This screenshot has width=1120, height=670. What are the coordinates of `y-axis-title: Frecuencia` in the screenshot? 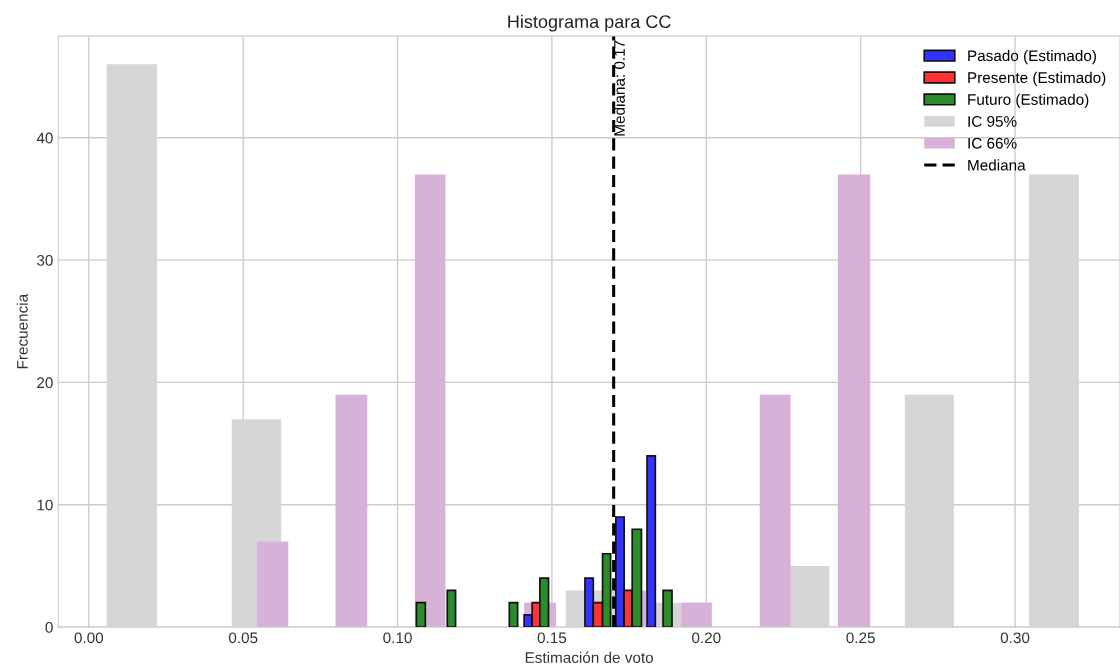 It's located at (22, 331).